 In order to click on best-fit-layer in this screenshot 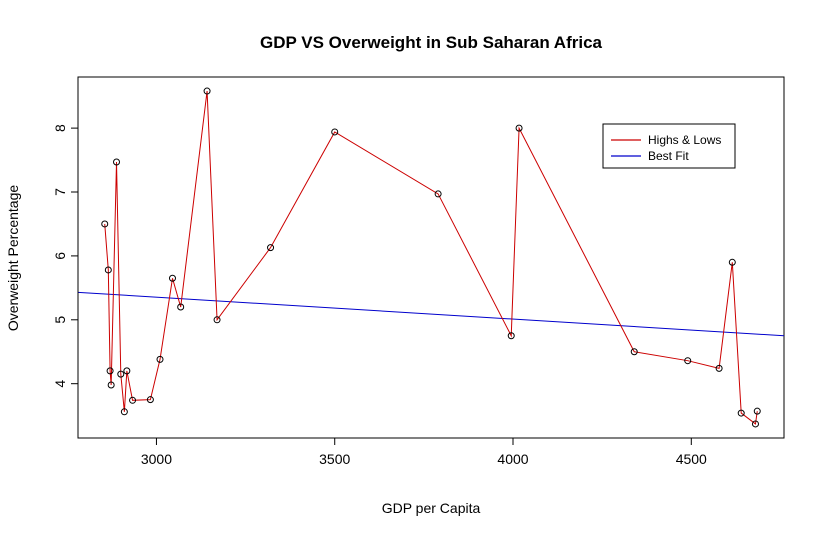, I will do `click(431, 314)`.